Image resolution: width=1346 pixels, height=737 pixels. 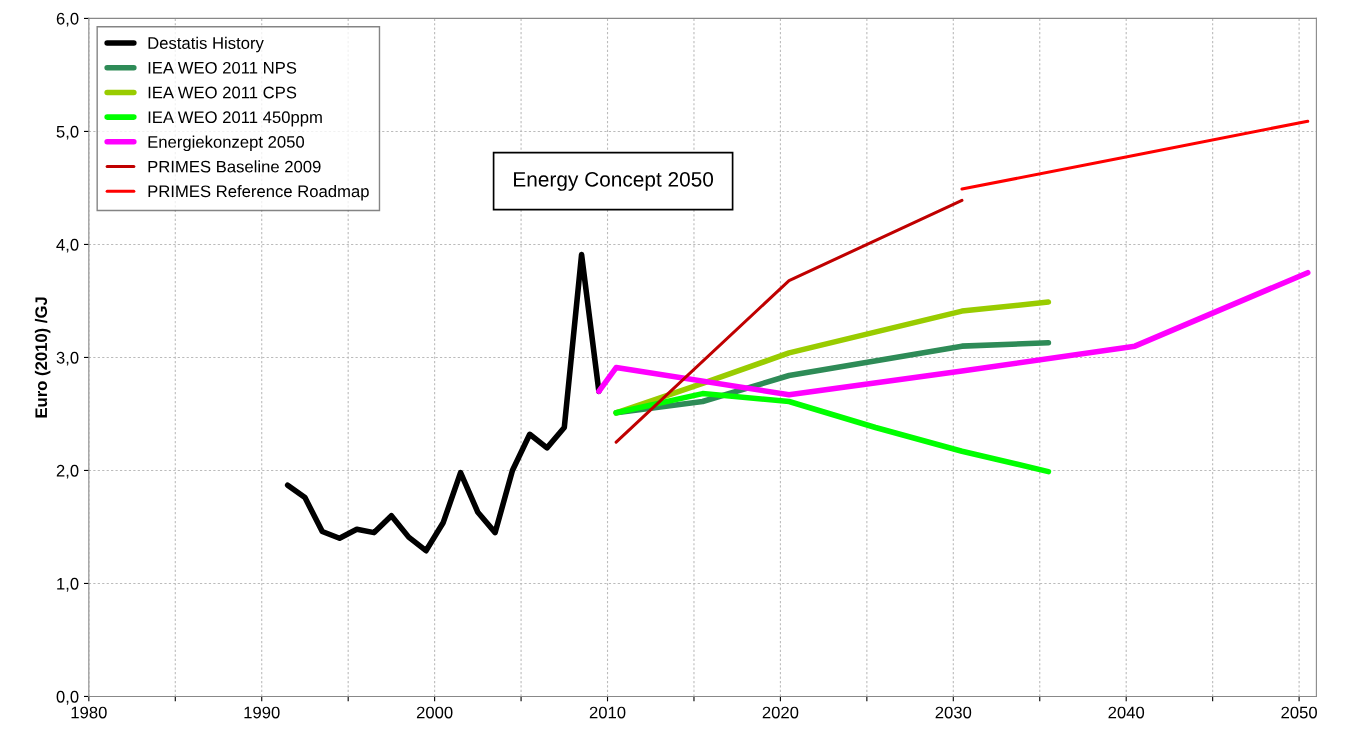 I want to click on y-tick-label: 3,0, so click(x=67, y=358).